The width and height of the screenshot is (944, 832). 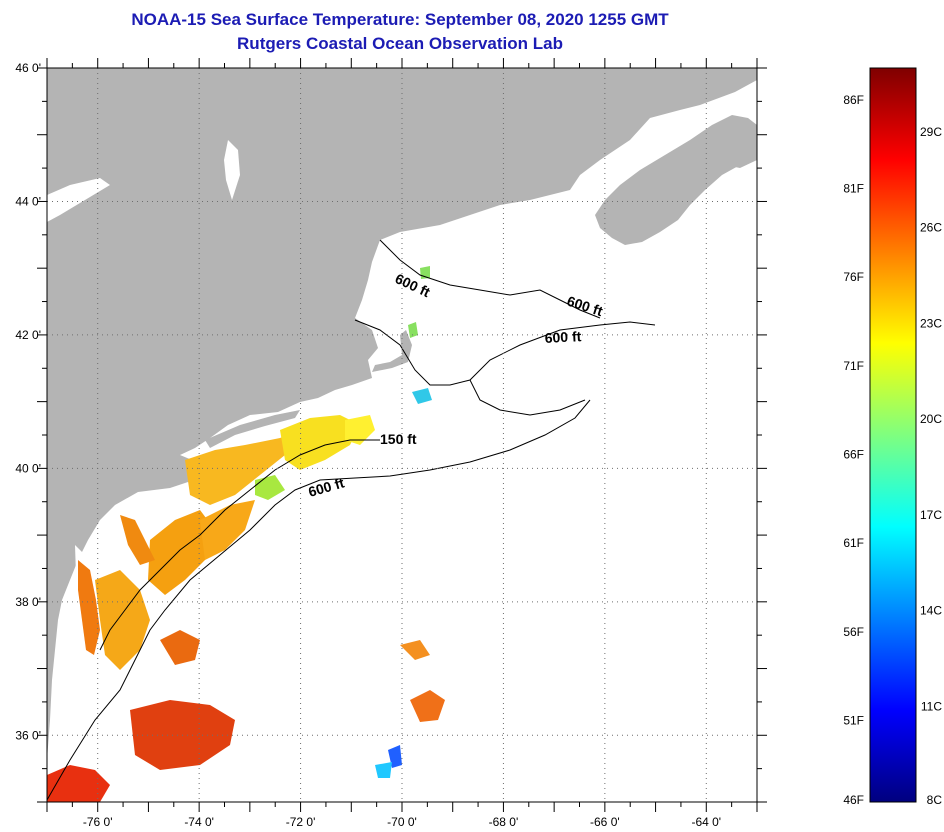 I want to click on lon-tick-label: -76 0', so click(x=98, y=822).